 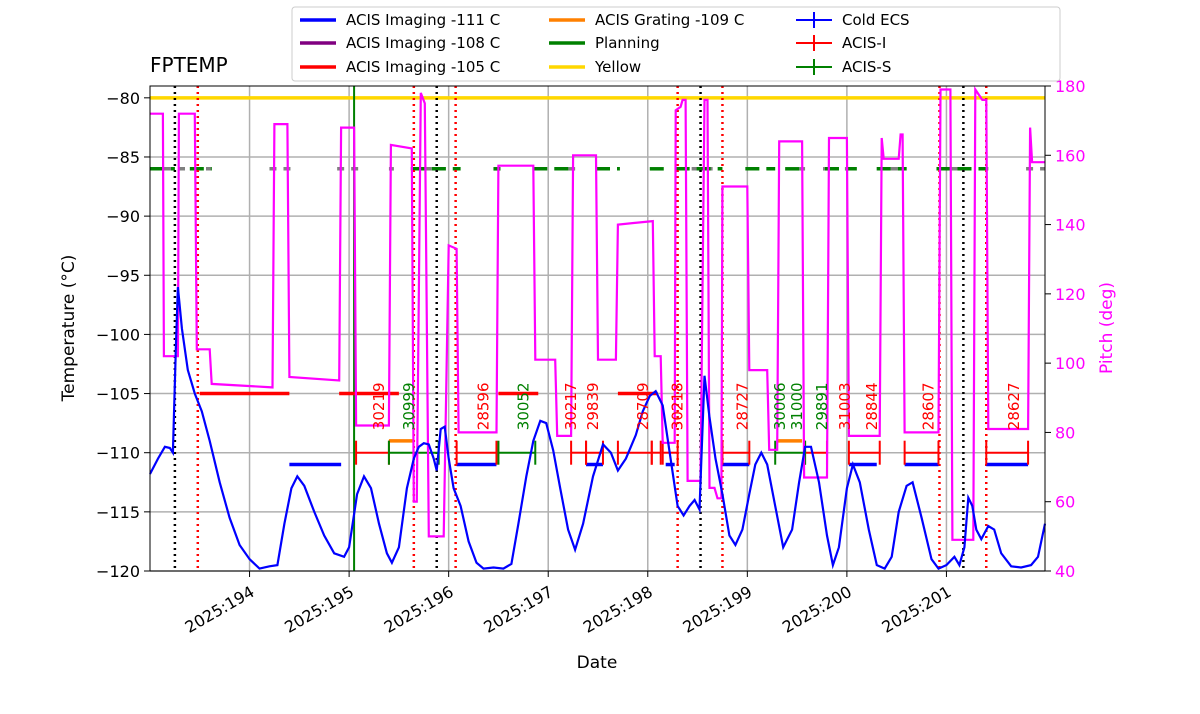 I want to click on legend-item-3: ACIS Grating -109 C, so click(x=646, y=20).